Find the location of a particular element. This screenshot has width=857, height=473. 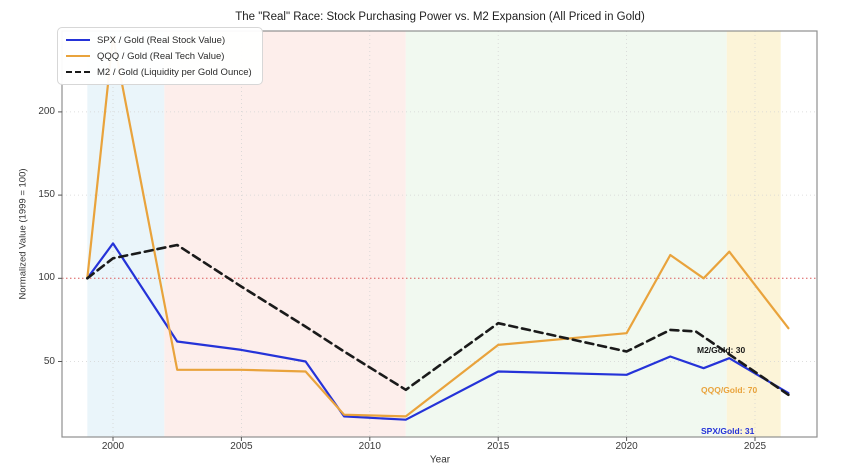

legend-label: QQQ / Gold (Real Tech Value) is located at coordinates (161, 56).